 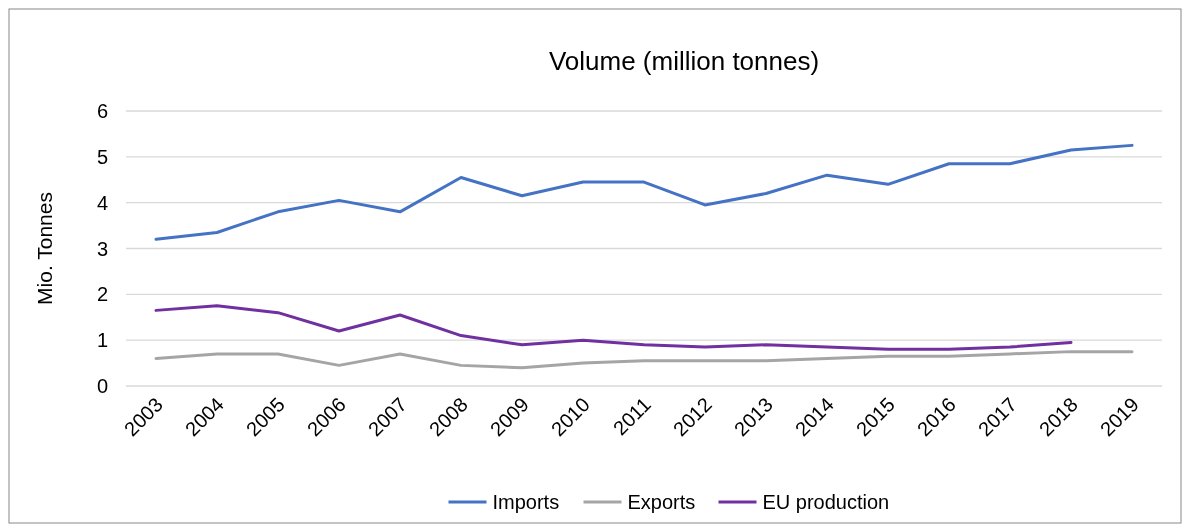 What do you see at coordinates (102, 294) in the screenshot?
I see `y-tick-label: 2` at bounding box center [102, 294].